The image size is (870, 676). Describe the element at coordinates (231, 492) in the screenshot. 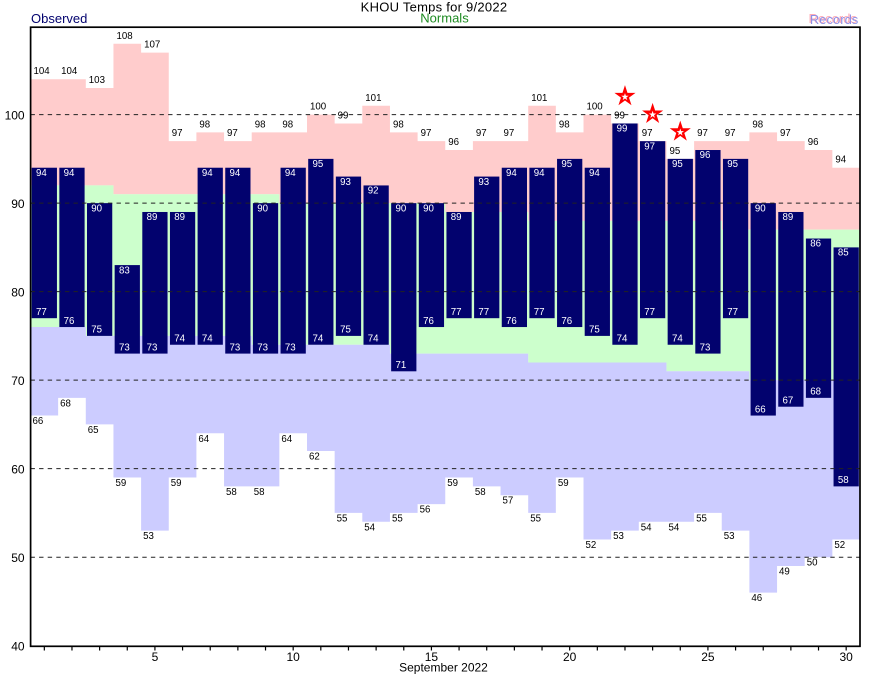

I see `svg-text: 58` at that location.